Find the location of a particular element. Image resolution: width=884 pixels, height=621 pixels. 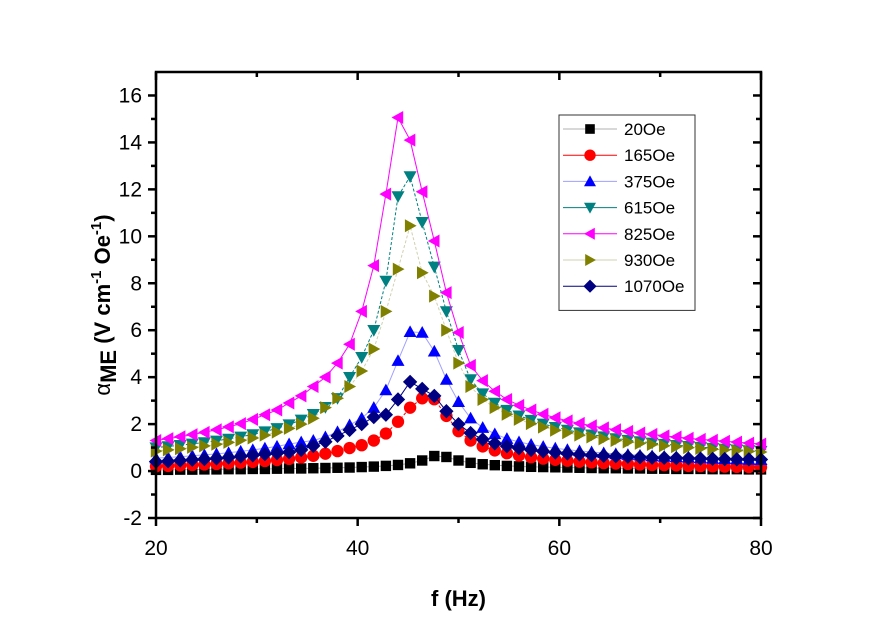

y-tick-label: 2 is located at coordinates (136, 424).